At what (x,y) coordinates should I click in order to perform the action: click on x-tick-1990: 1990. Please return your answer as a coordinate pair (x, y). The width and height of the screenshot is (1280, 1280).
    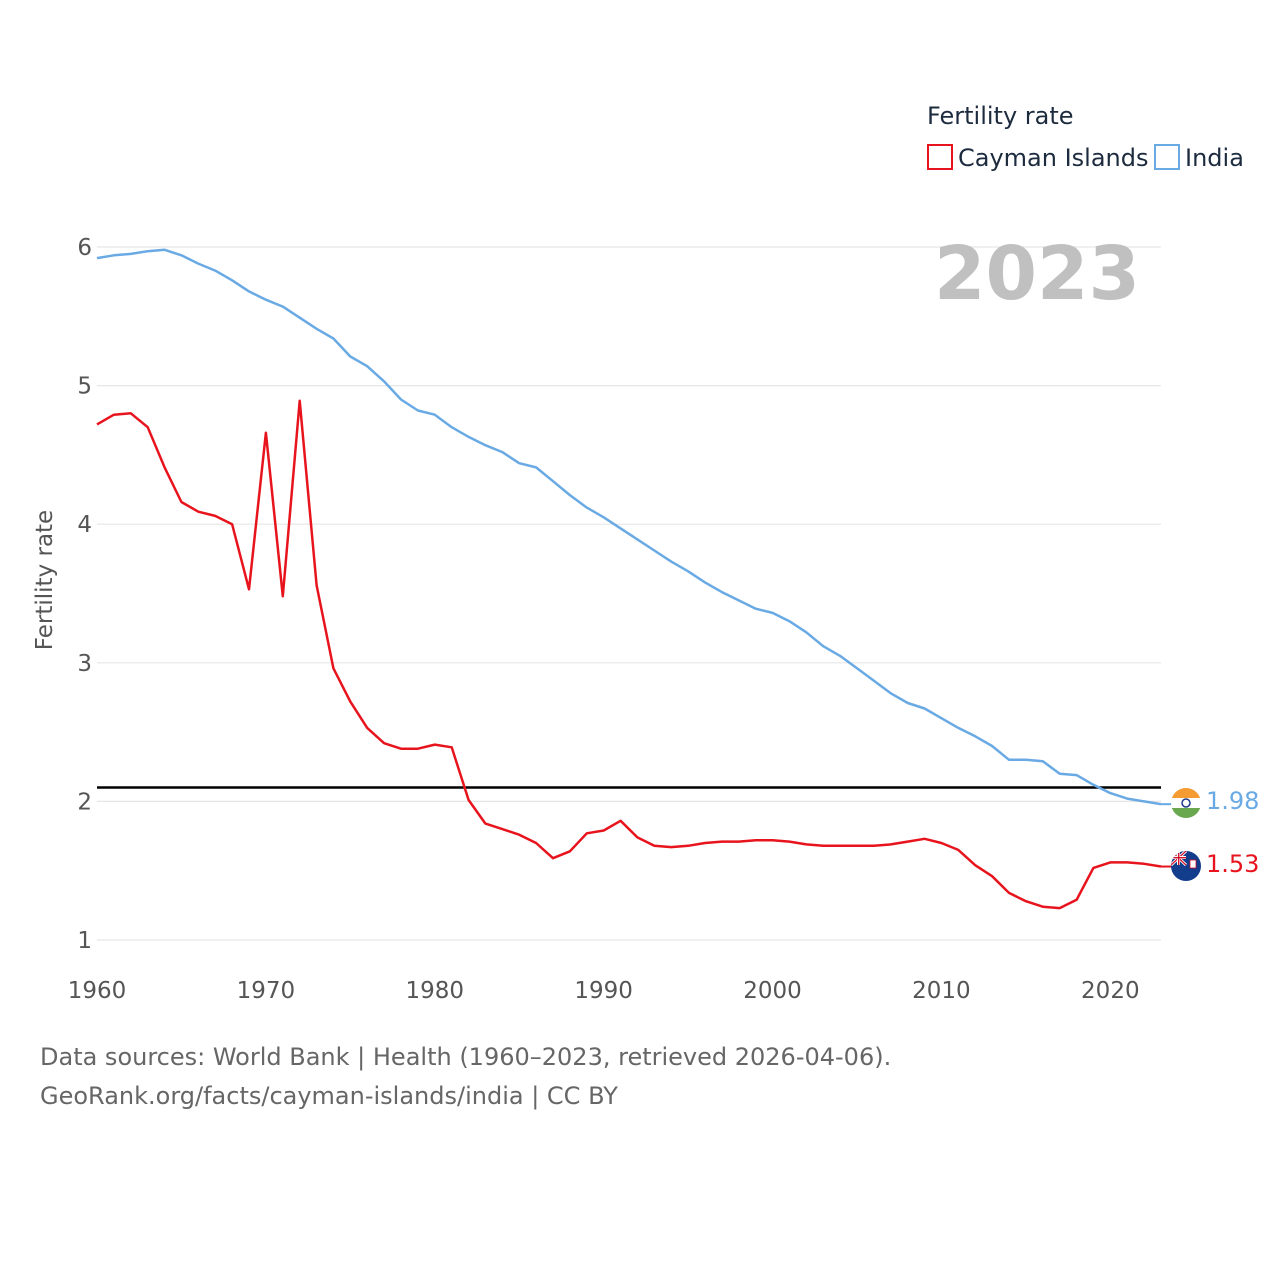
    Looking at the image, I should click on (603, 991).